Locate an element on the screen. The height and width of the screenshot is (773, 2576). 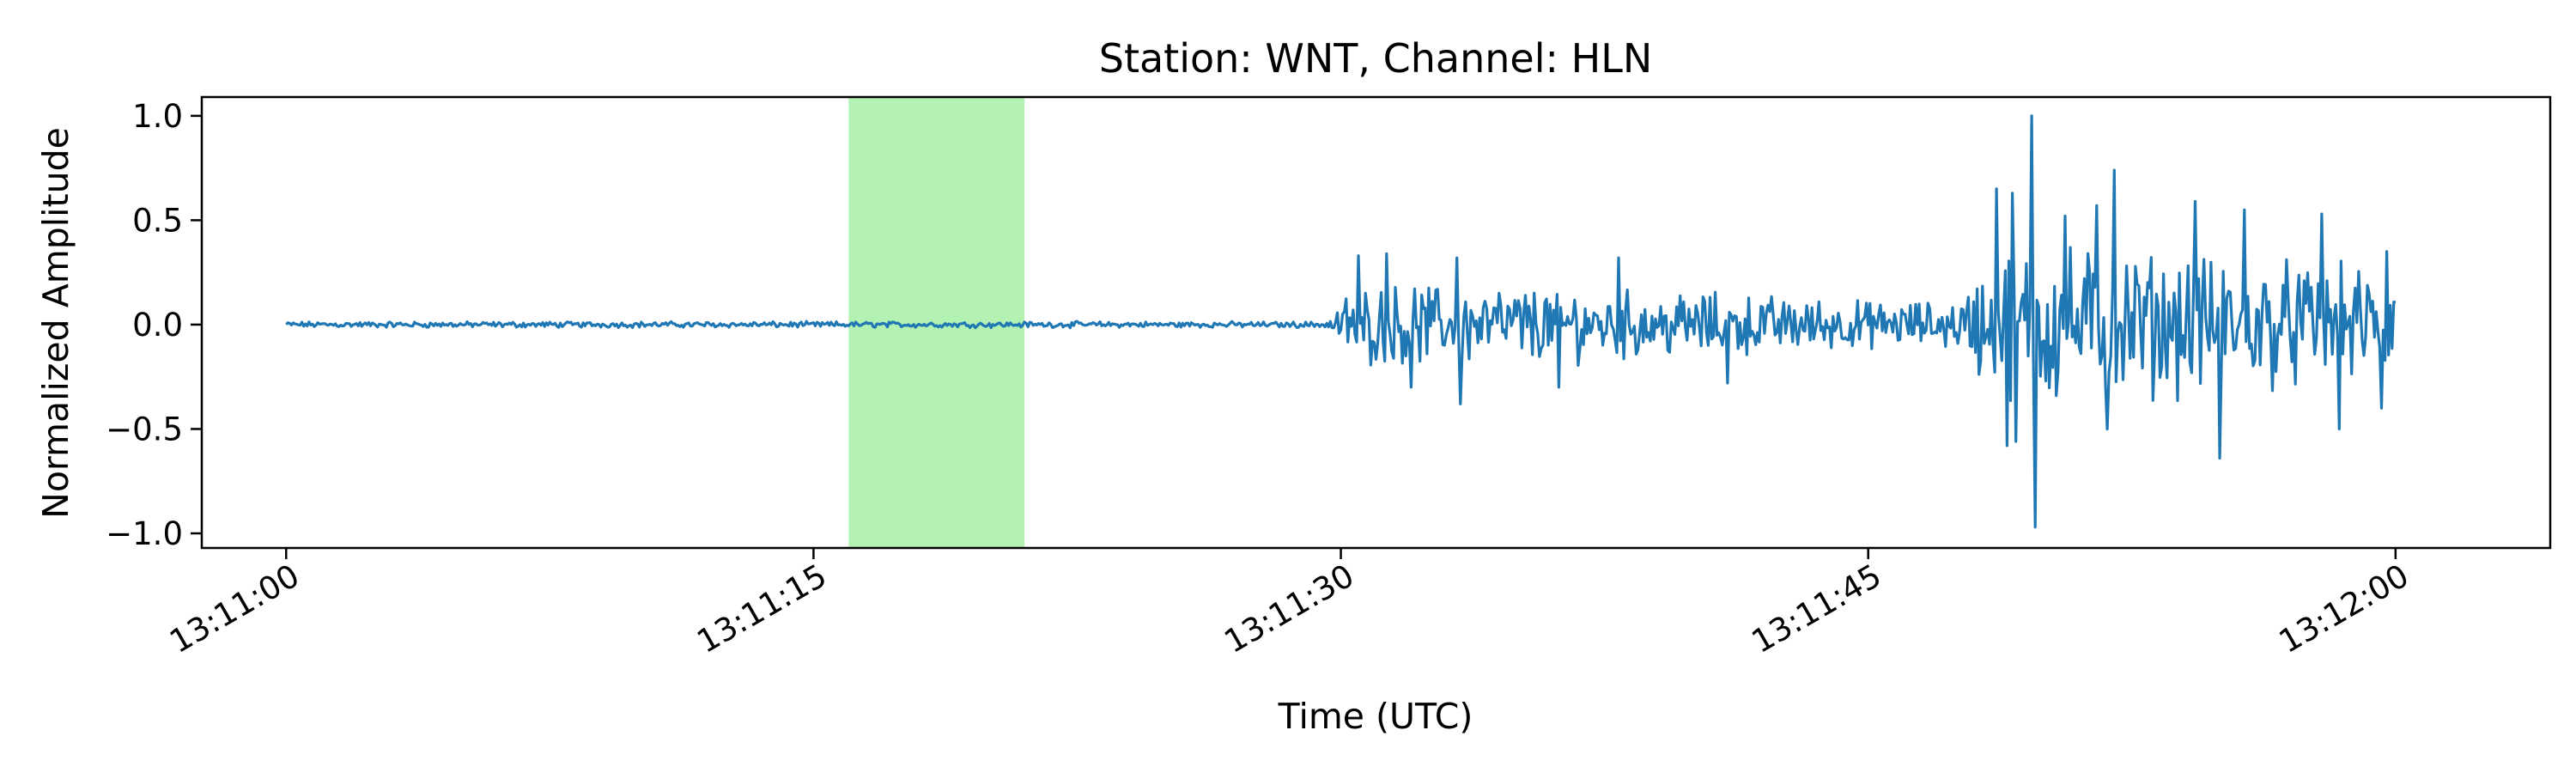
y-axis-title: Normalized Amplitude is located at coordinates (56, 323).